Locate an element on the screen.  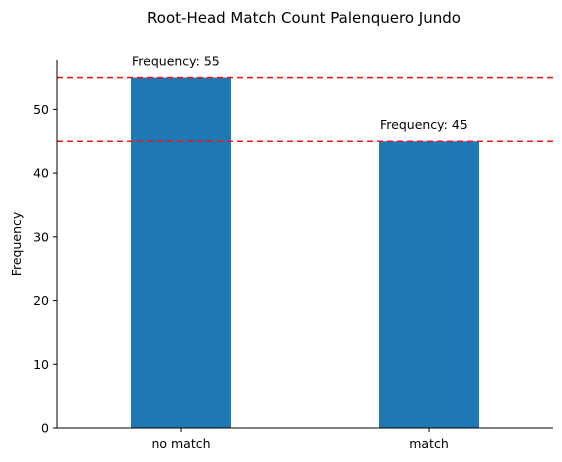
x-tick-label: match is located at coordinates (429, 443).